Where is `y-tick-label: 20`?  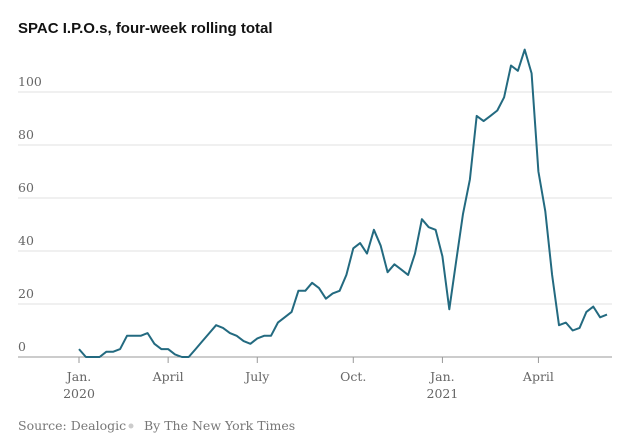
y-tick-label: 20 is located at coordinates (26, 293).